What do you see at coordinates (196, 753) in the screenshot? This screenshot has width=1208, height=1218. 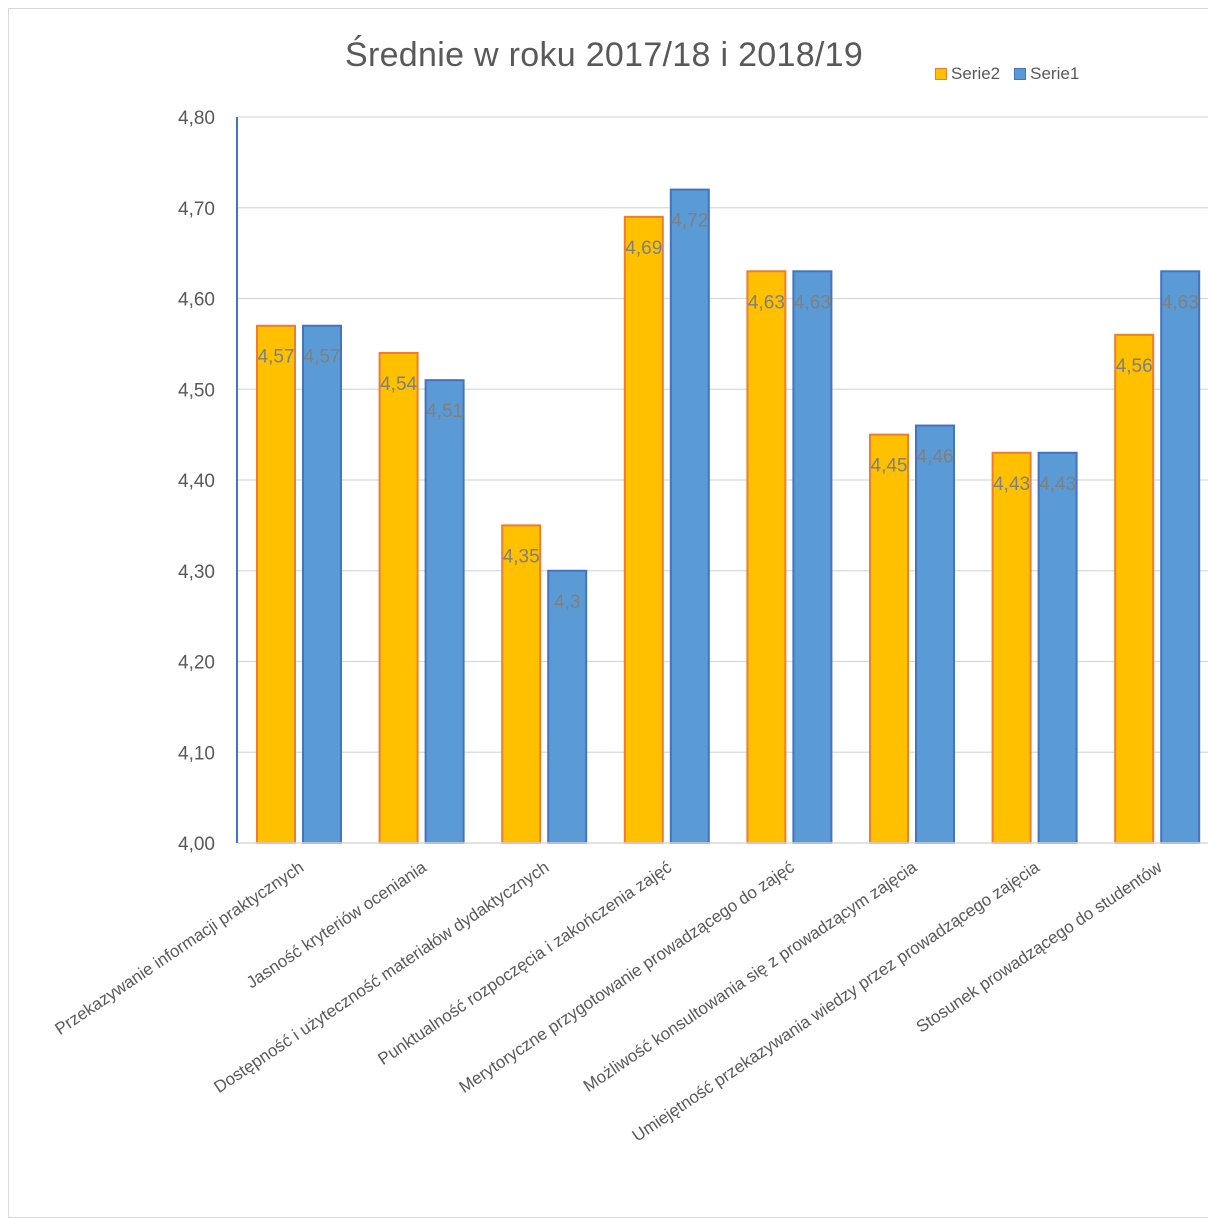 I see `y-tick-label: 4,10` at bounding box center [196, 753].